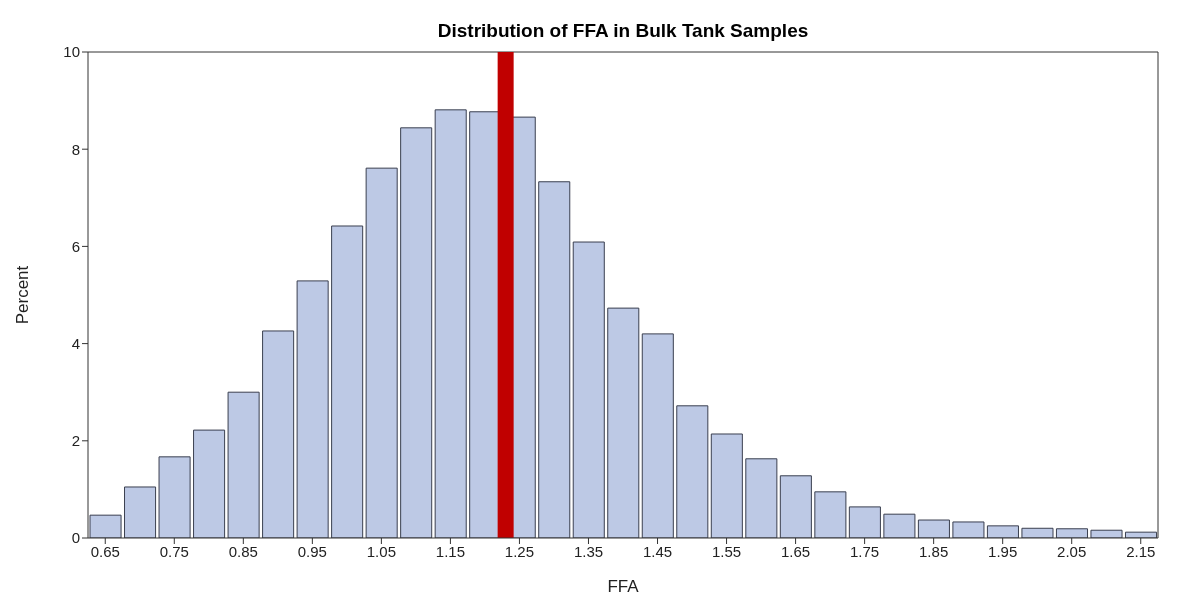  What do you see at coordinates (75, 441) in the screenshot?
I see `y-tick-label: 2` at bounding box center [75, 441].